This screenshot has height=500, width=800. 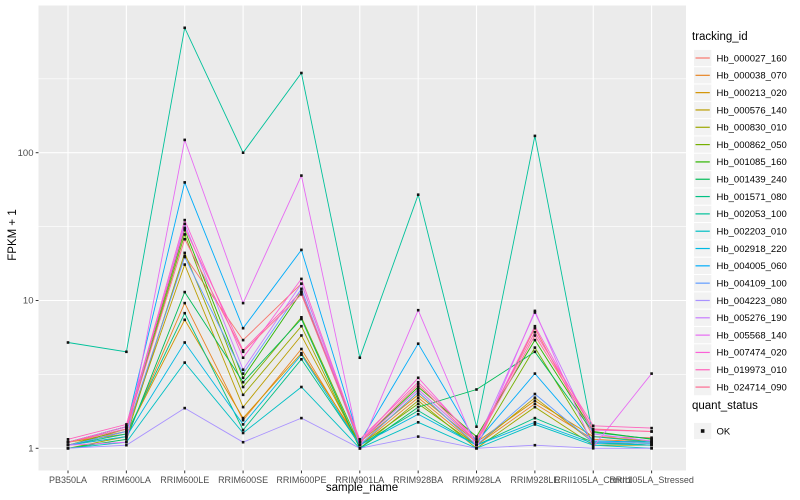 I want to click on legend-item-label: Hb_001085_160, so click(x=752, y=162).